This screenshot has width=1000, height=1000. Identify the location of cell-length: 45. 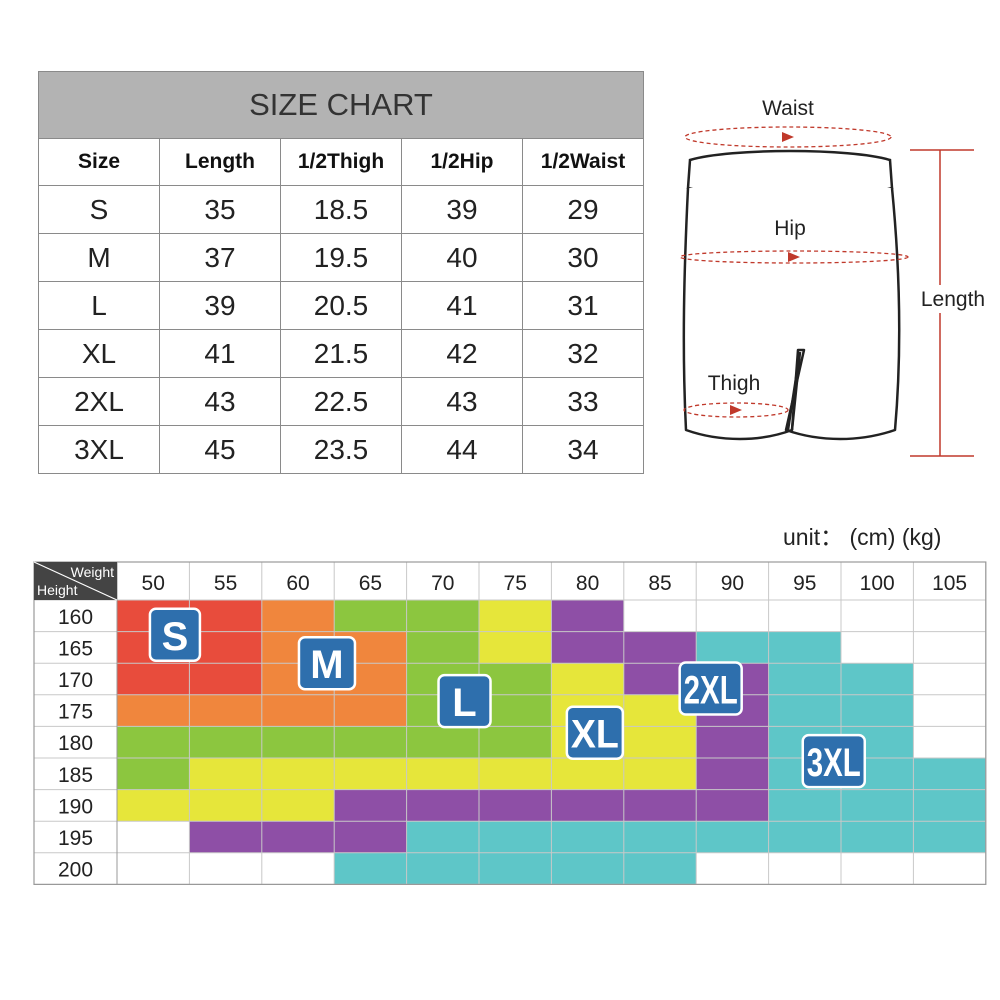
(220, 449).